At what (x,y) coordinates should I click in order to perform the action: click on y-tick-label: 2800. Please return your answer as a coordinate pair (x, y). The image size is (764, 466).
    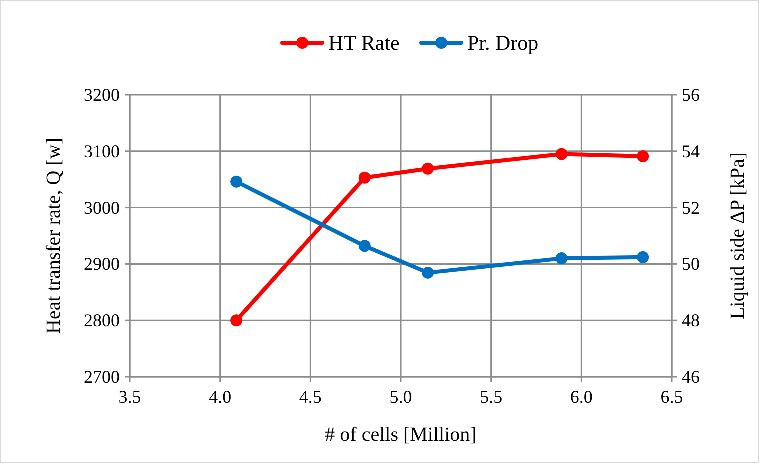
    Looking at the image, I should click on (102, 320).